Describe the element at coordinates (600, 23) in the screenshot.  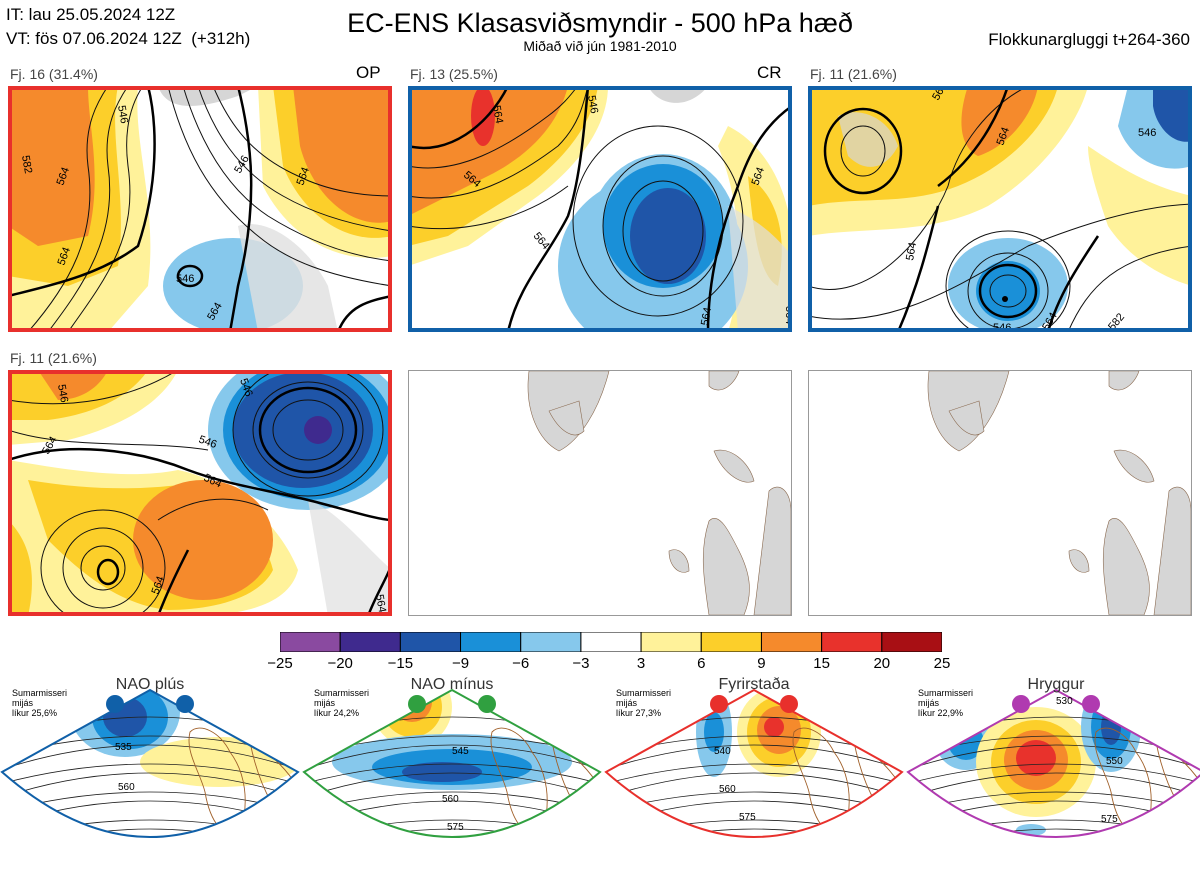
I see `page-title: EC-ENS Klasasviðsmyndir - 500 hPa hæð` at that location.